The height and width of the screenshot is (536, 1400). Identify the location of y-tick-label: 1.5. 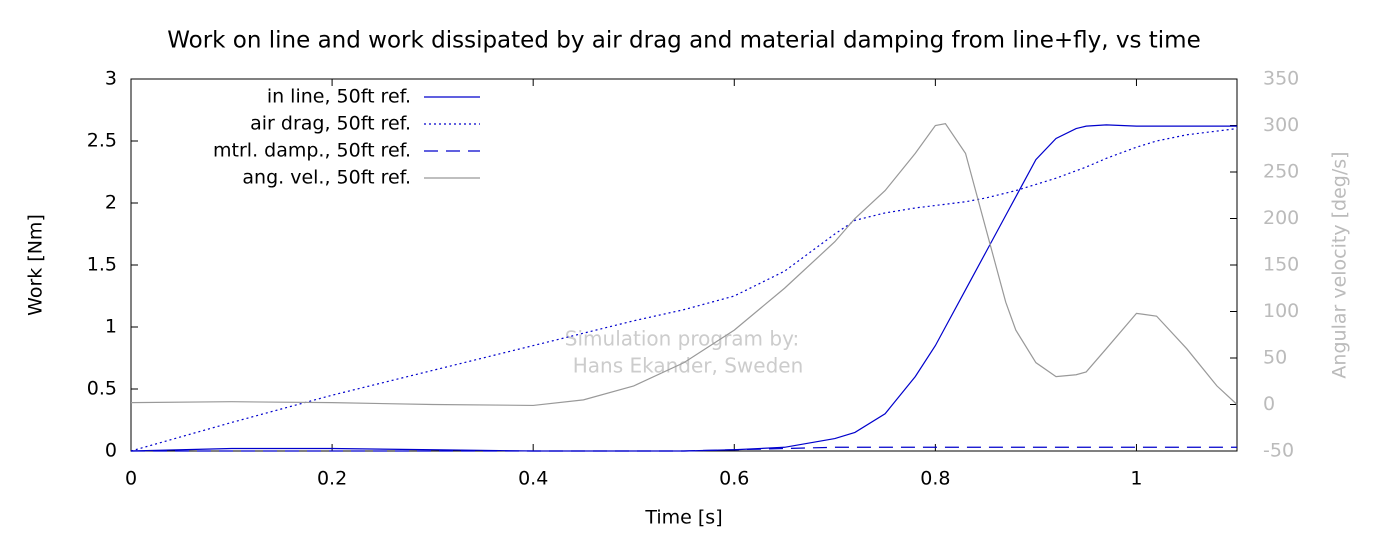
(102, 265).